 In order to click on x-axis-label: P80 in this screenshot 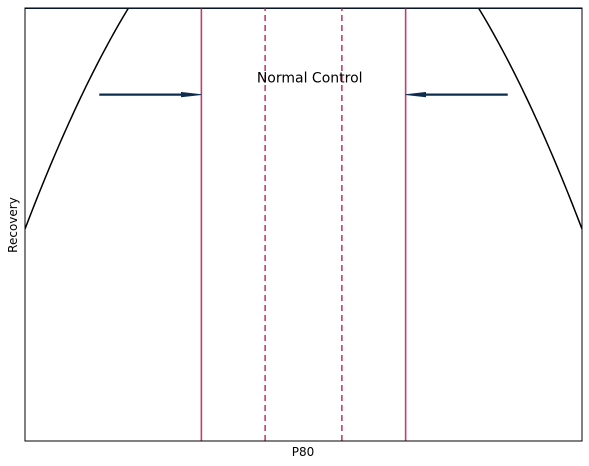, I will do `click(303, 452)`.